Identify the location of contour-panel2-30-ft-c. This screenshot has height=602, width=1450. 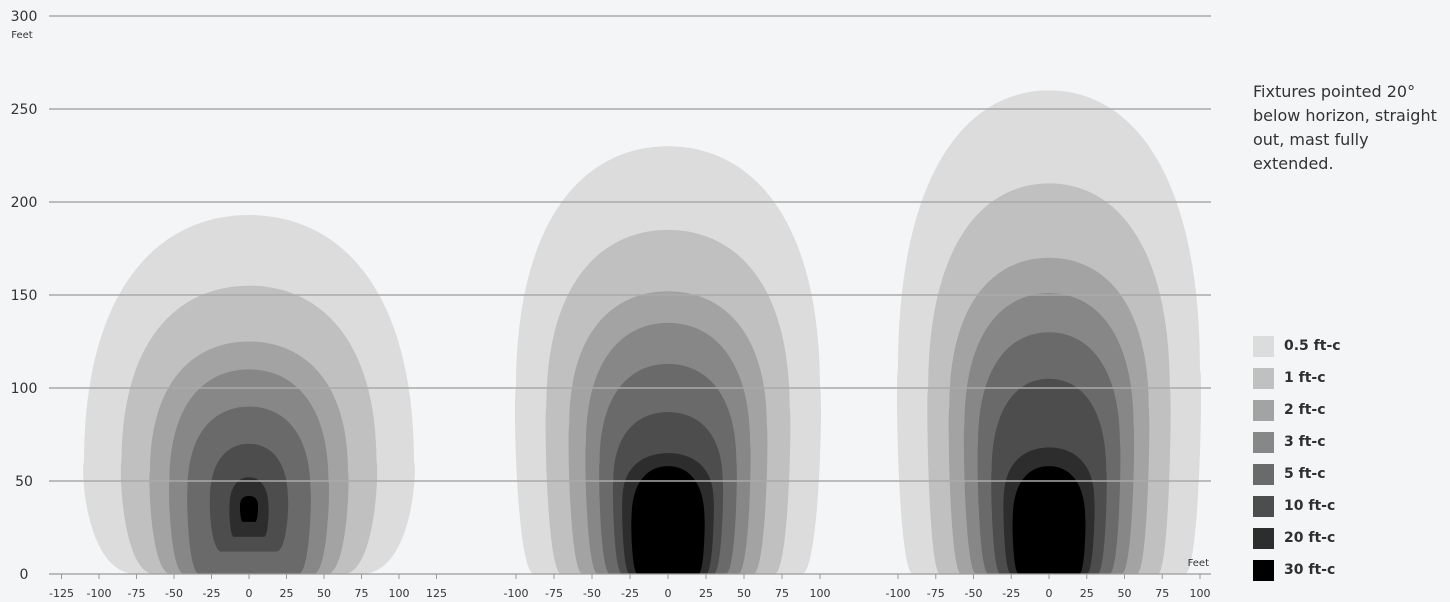
(668, 520).